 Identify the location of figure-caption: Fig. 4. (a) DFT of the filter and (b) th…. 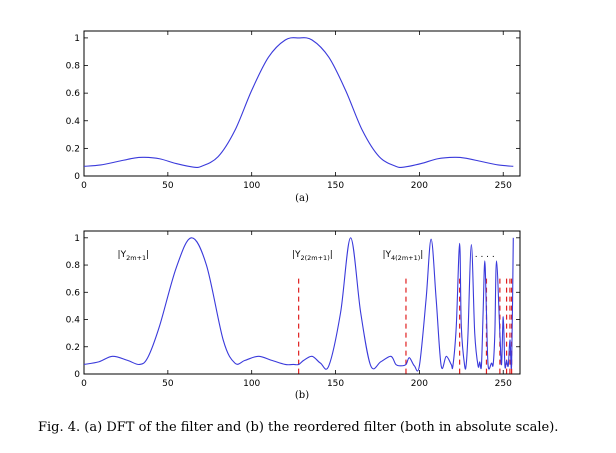
(298, 427).